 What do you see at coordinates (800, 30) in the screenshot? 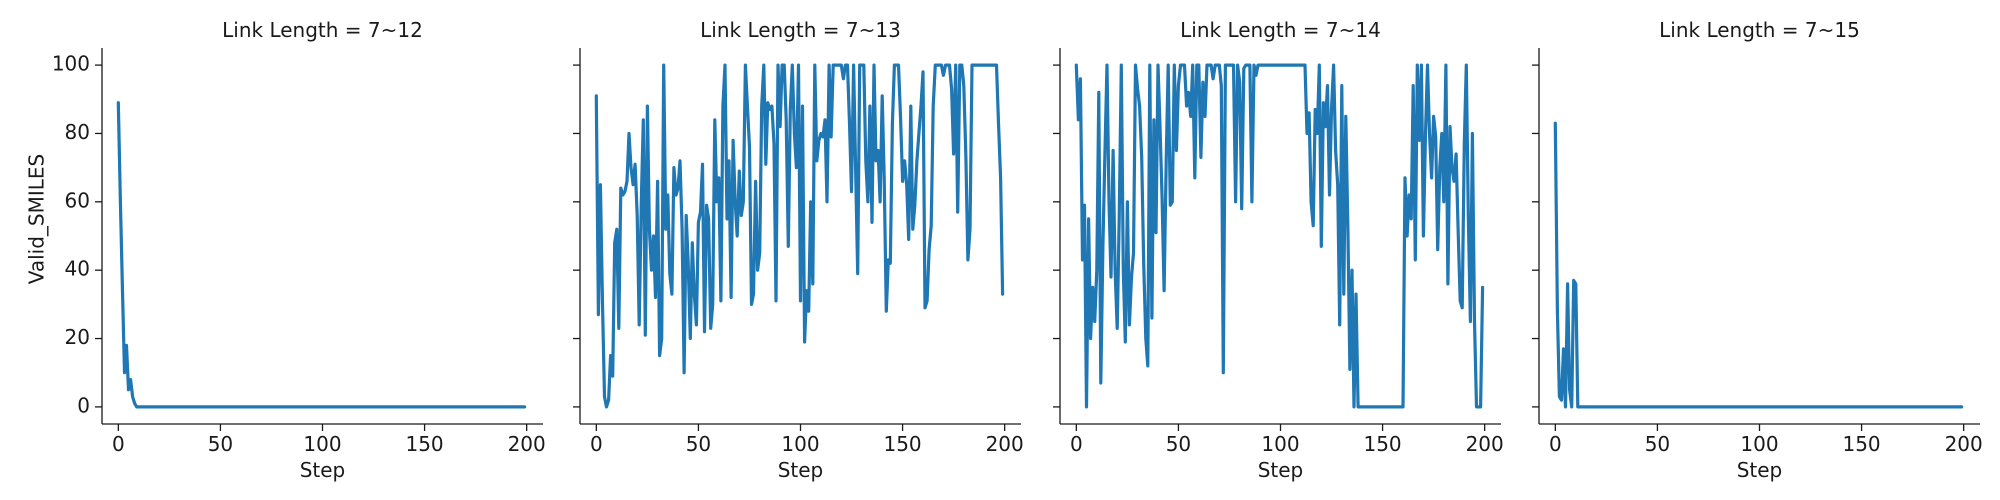
I see `panel-title: Link Length = 7~13` at bounding box center [800, 30].